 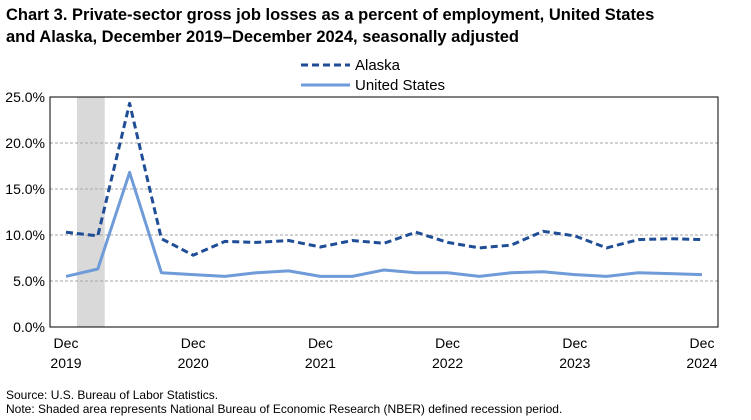 I want to click on recession-shading, so click(x=90, y=212).